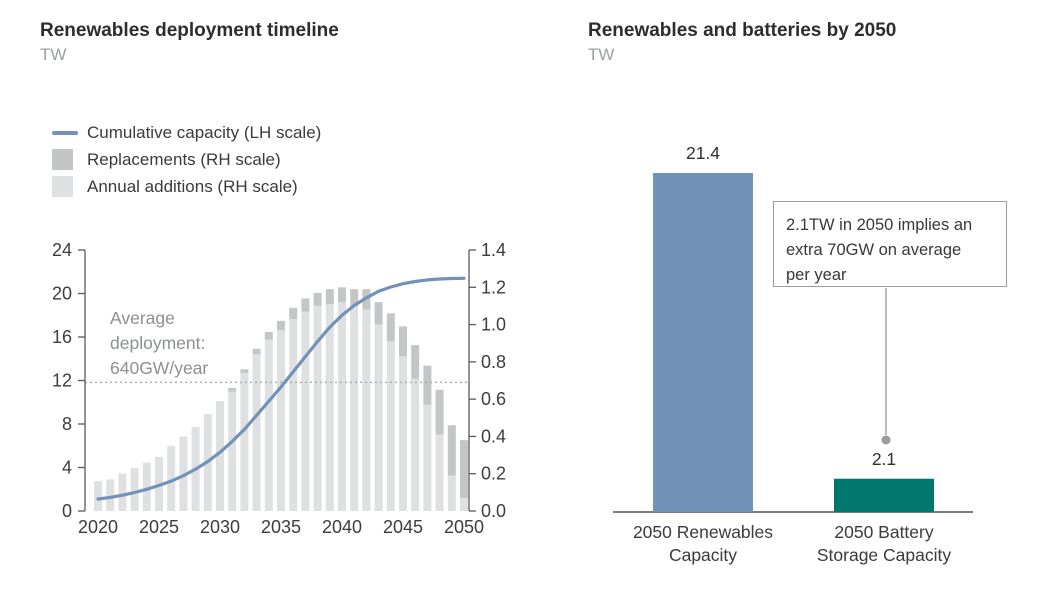 The height and width of the screenshot is (601, 1053). I want to click on left-axis-tick-label: 16, so click(62, 337).